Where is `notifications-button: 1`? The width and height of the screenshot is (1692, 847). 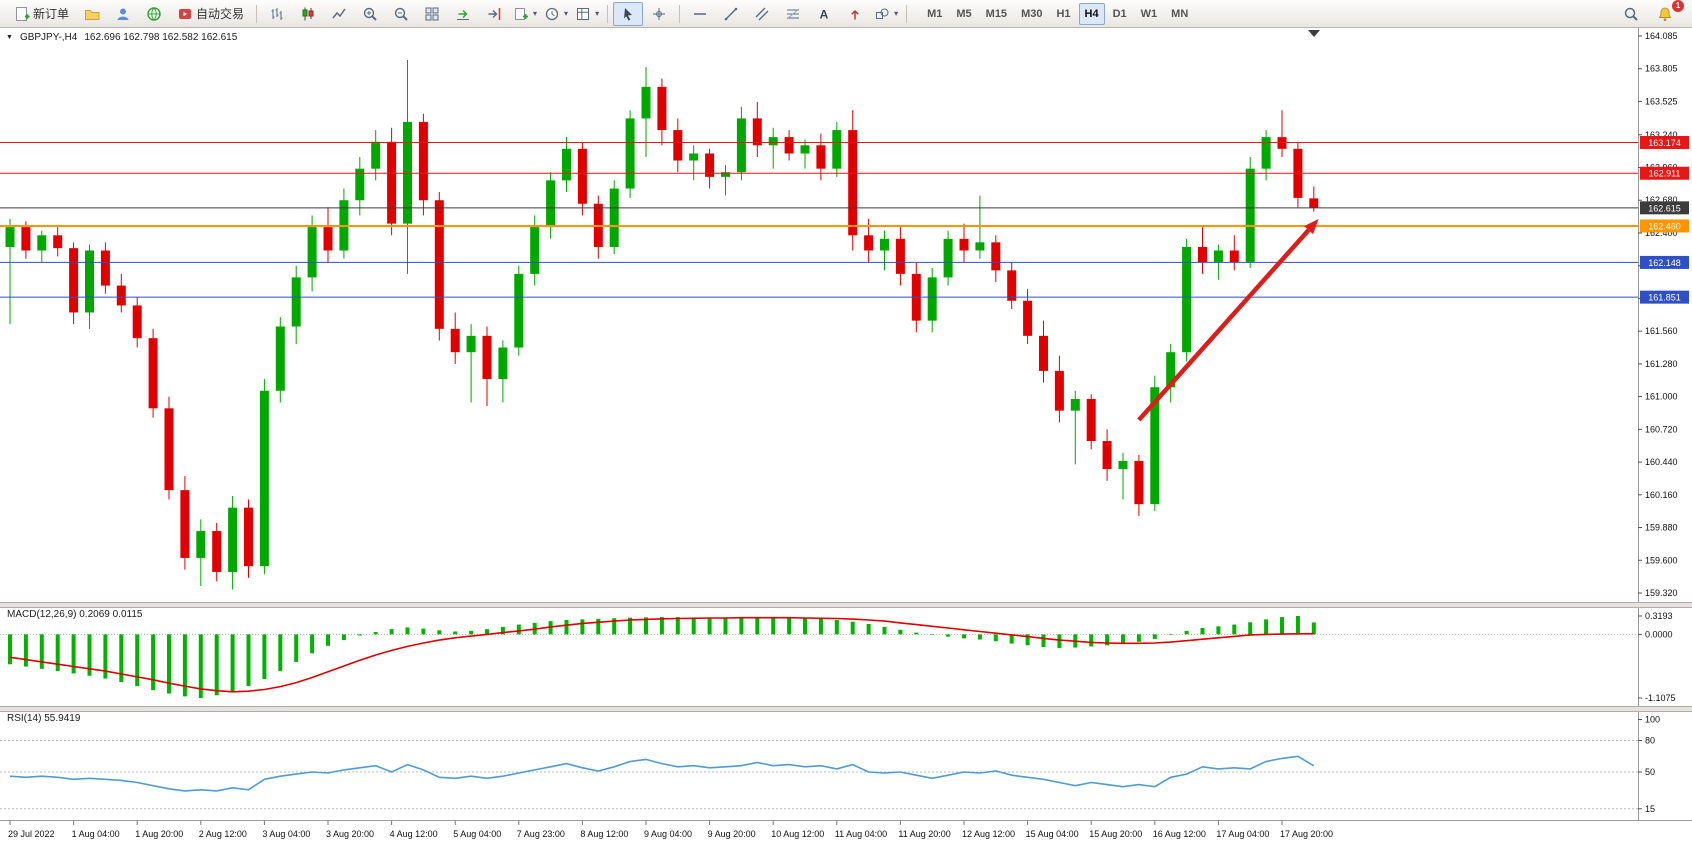
notifications-button: 1 is located at coordinates (1667, 13).